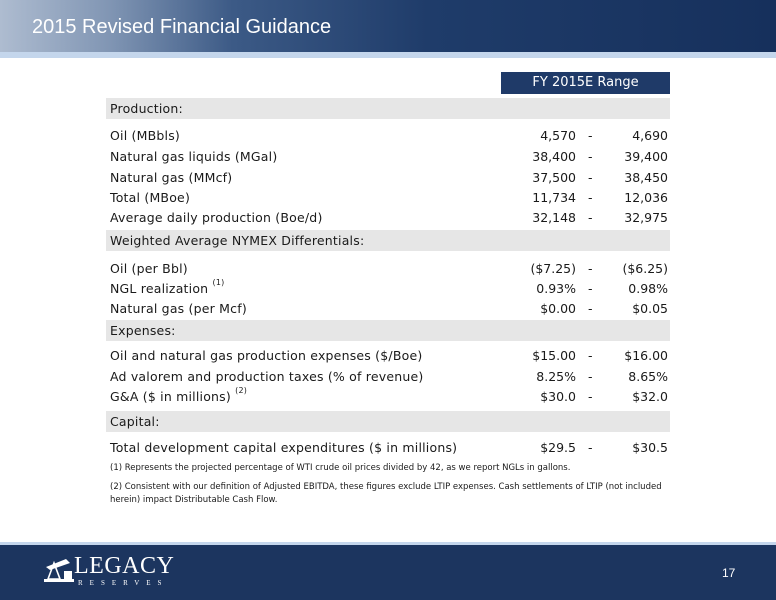 This screenshot has height=600, width=776. What do you see at coordinates (123, 583) in the screenshot?
I see `logo-subtext: RESERVES` at bounding box center [123, 583].